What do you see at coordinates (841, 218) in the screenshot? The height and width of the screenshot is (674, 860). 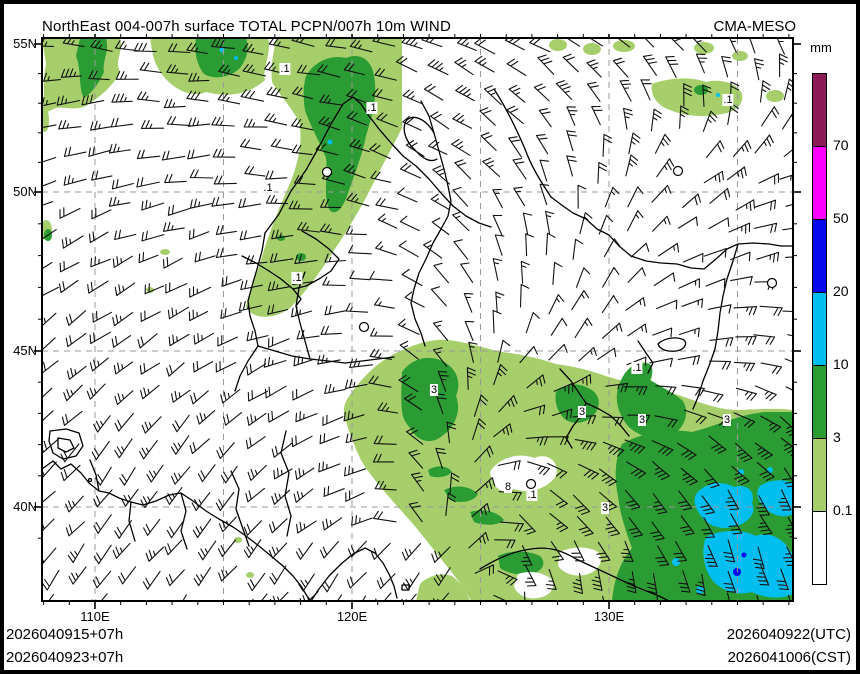 I see `colorbar-boundary-label: 50` at bounding box center [841, 218].